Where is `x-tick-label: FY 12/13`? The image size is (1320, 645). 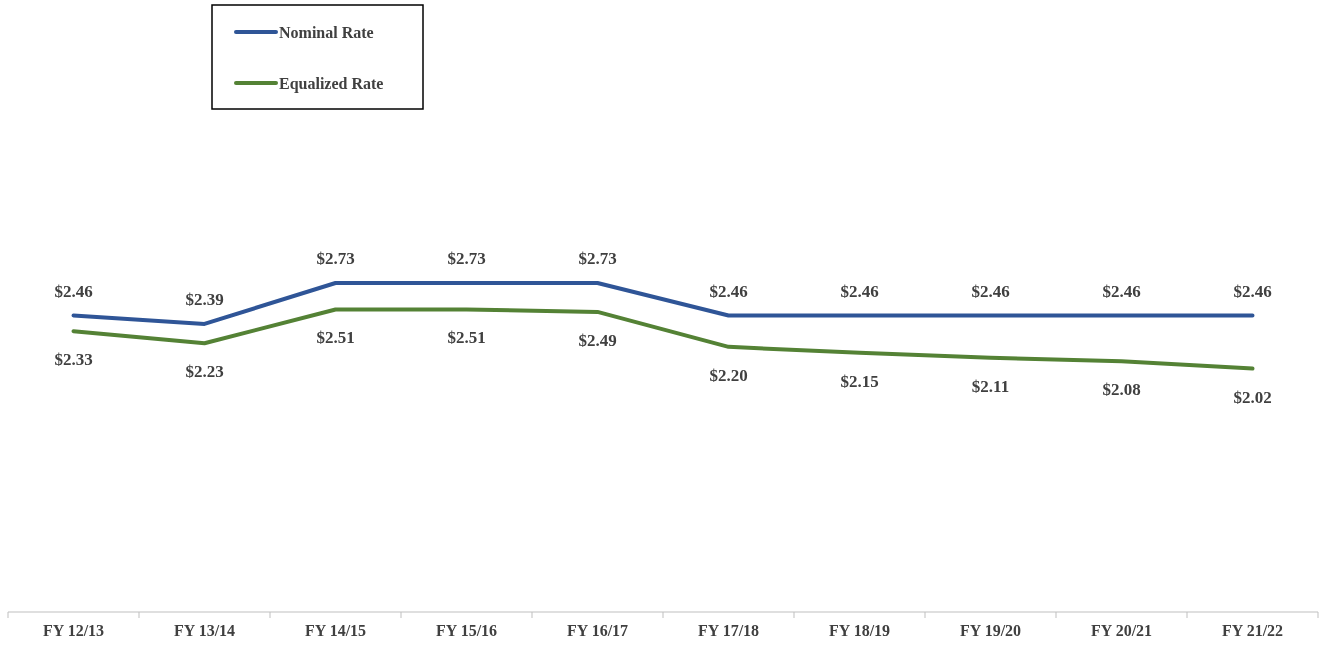
x-tick-label: FY 12/13 is located at coordinates (73, 630).